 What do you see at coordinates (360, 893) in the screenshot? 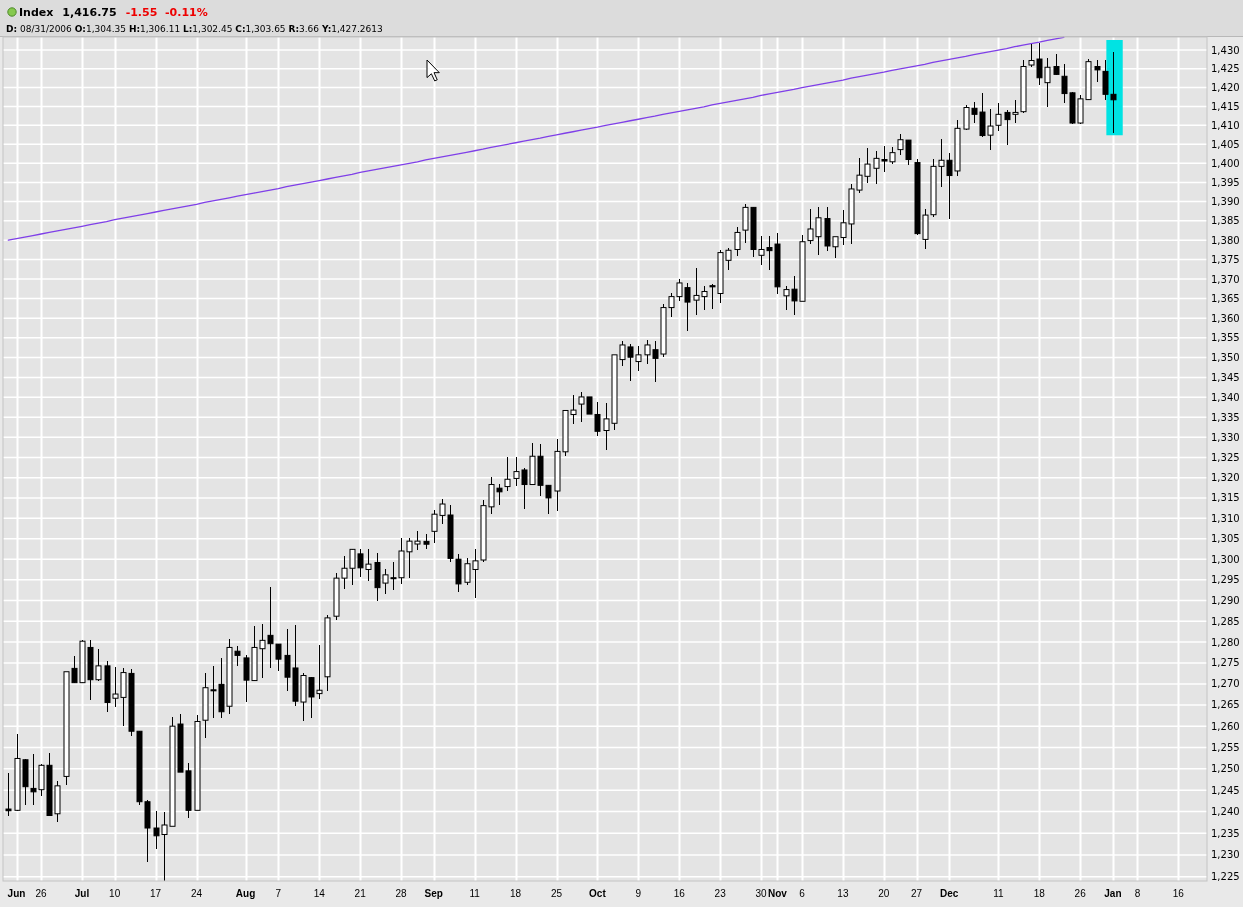
I see `x-tick-label: 21` at bounding box center [360, 893].